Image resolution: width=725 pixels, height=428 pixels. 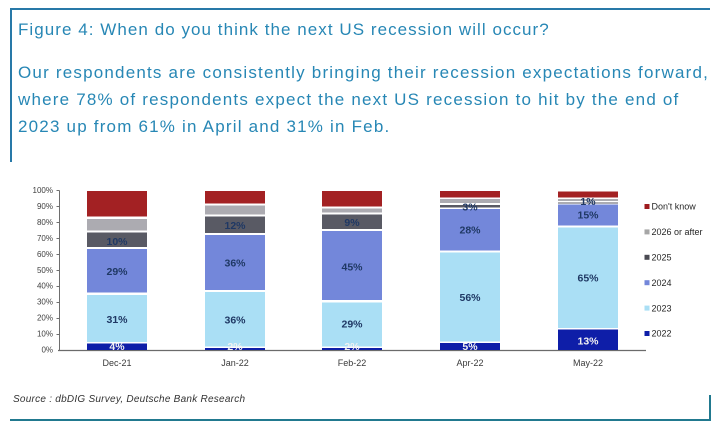 What do you see at coordinates (352, 363) in the screenshot?
I see `svg-text: Feb-22` at bounding box center [352, 363].